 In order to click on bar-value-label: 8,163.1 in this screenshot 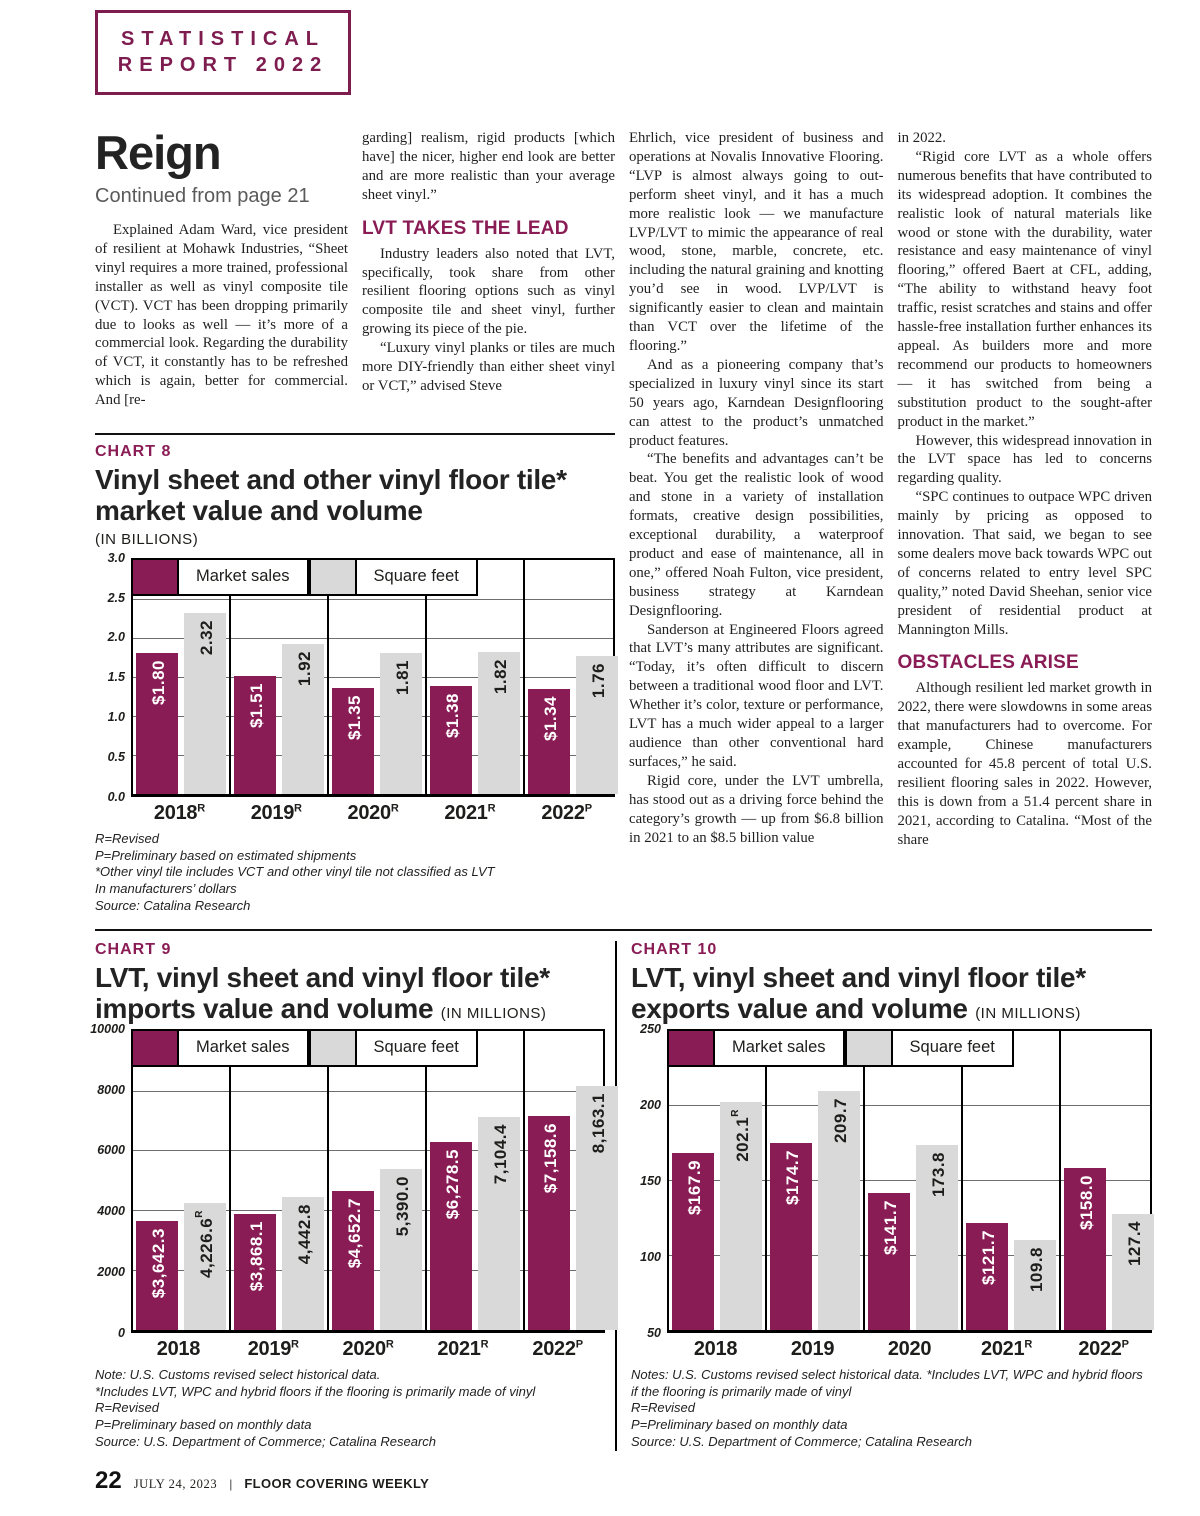, I will do `click(598, 1122)`.